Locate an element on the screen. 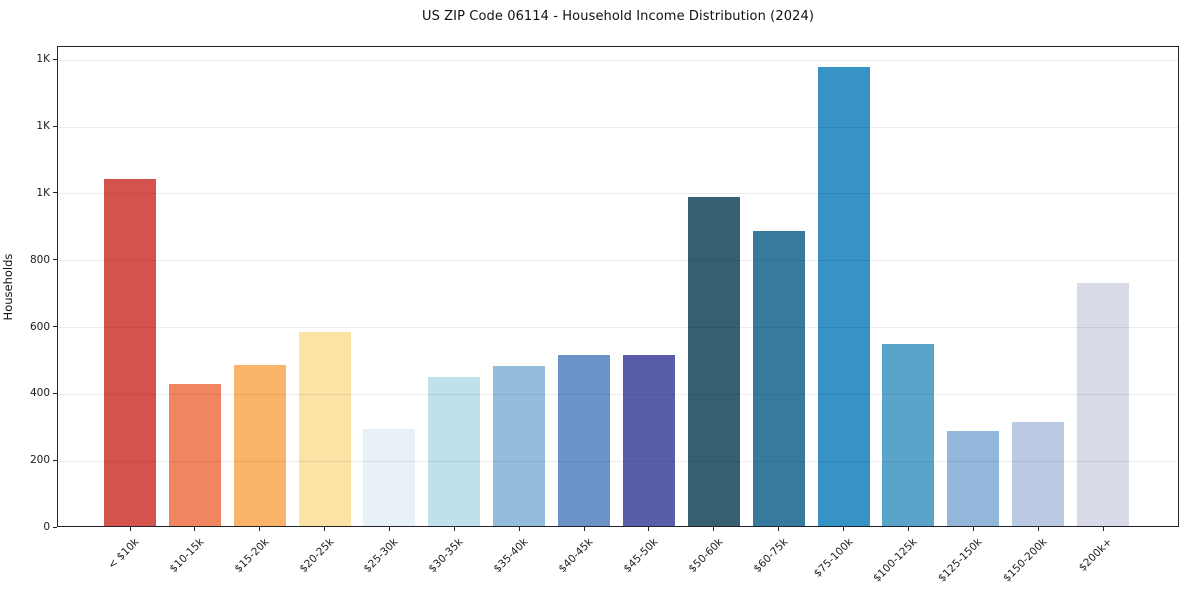 The width and height of the screenshot is (1189, 590). x-tick-label: $50-60k is located at coordinates (706, 556).